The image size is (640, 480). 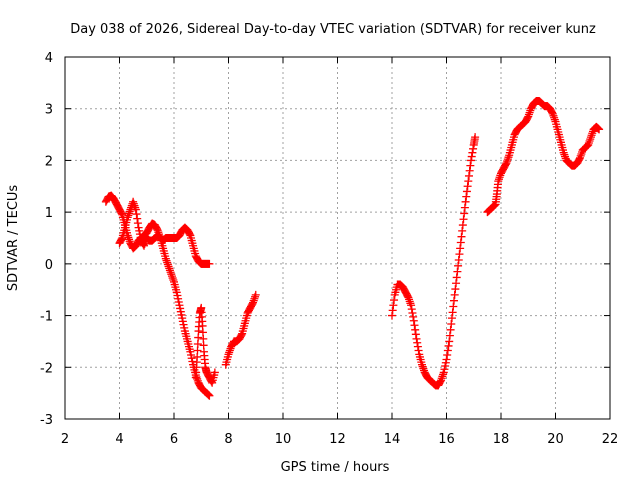 What do you see at coordinates (49, 110) in the screenshot?
I see `y-tick-label: 3` at bounding box center [49, 110].